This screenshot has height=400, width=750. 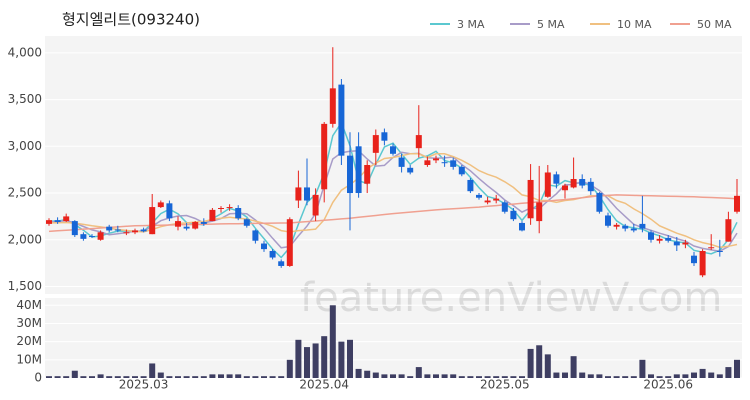 What do you see at coordinates (324, 385) in the screenshot?
I see `x-tick-label: 2025.04` at bounding box center [324, 385].